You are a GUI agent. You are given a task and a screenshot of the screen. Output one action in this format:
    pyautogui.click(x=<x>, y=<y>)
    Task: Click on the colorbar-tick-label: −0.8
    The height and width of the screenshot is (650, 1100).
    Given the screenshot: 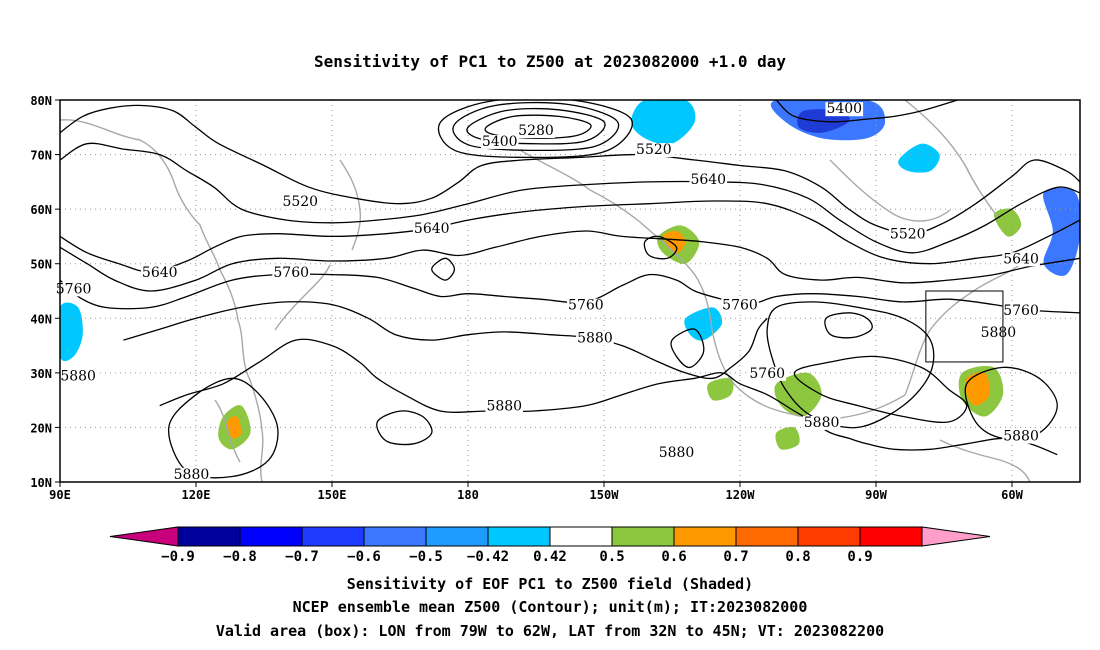 What is the action you would take?
    pyautogui.click(x=240, y=557)
    